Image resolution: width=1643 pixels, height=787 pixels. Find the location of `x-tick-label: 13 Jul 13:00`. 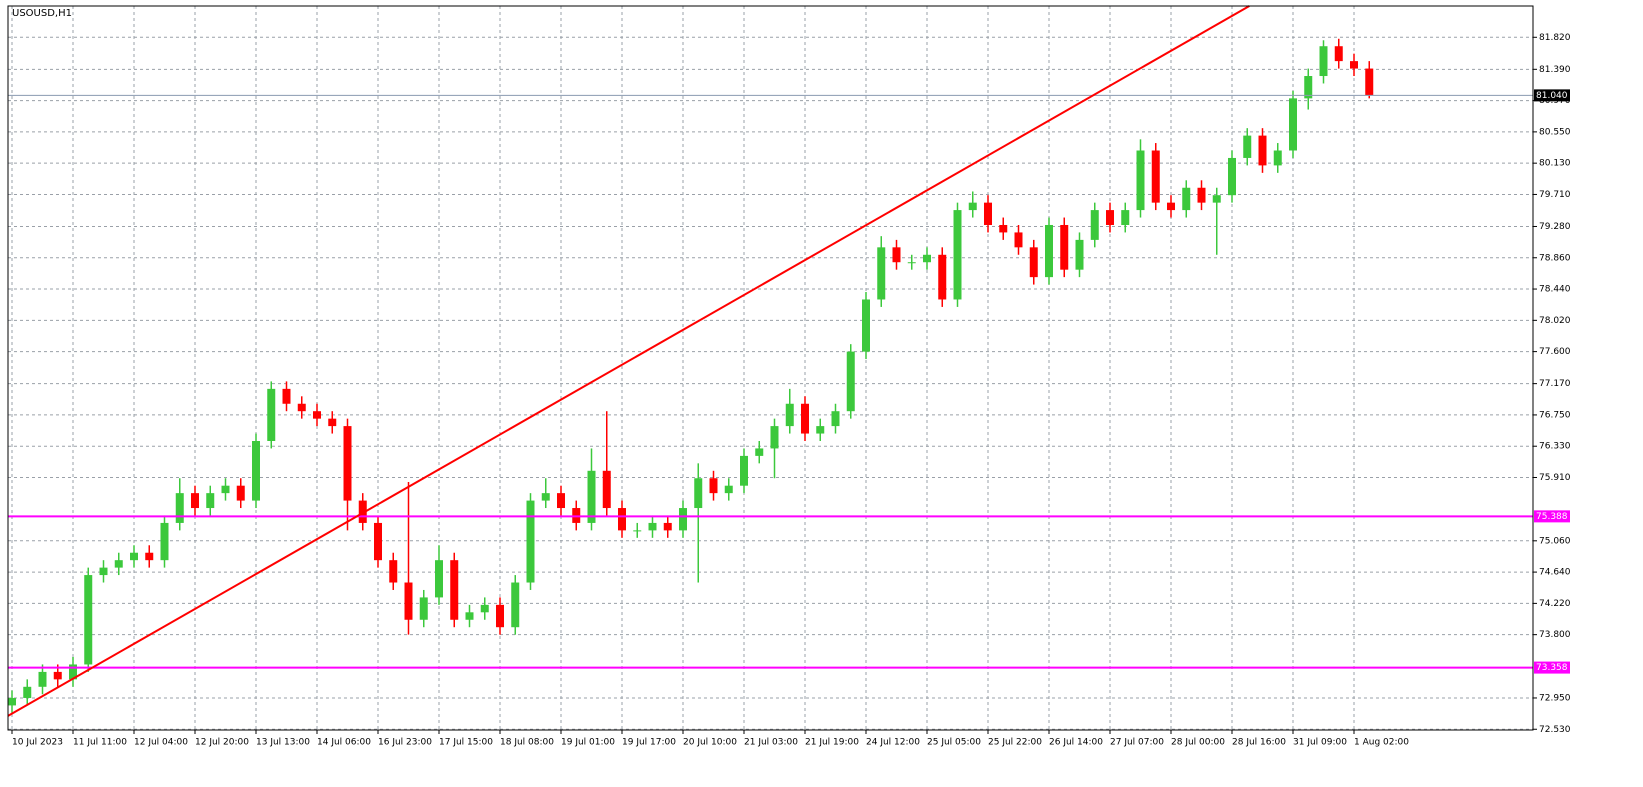

x-tick-label: 13 Jul 13:00 is located at coordinates (283, 743).